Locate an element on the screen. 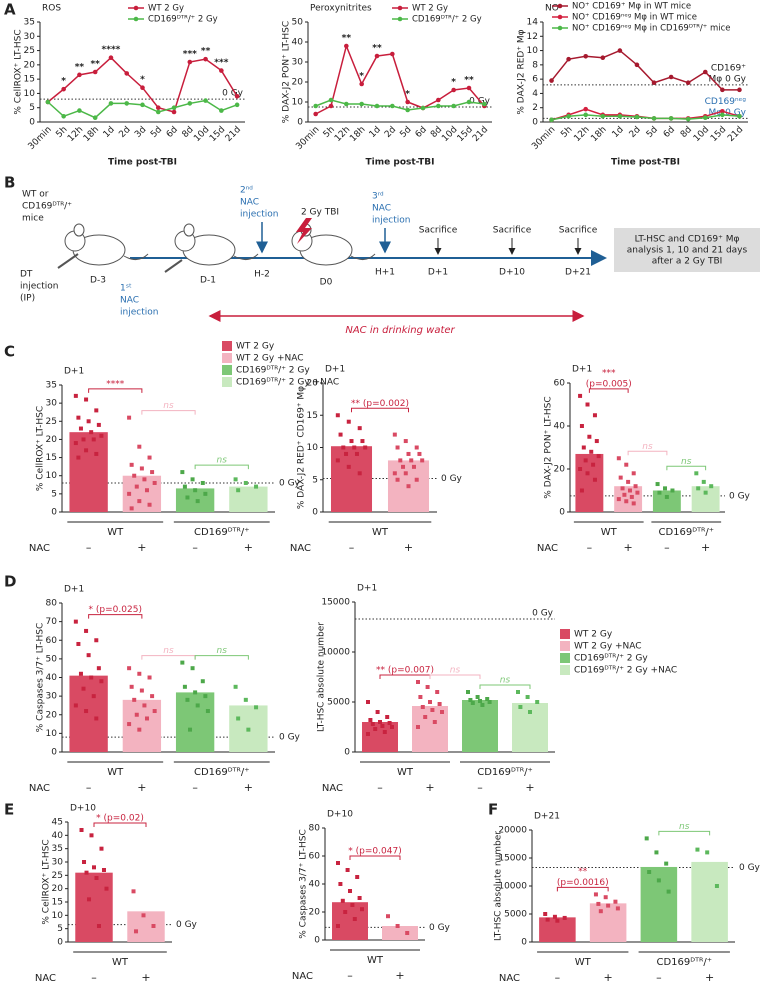 The width and height of the screenshot is (763, 988). panel-letter: B is located at coordinates (9, 183).